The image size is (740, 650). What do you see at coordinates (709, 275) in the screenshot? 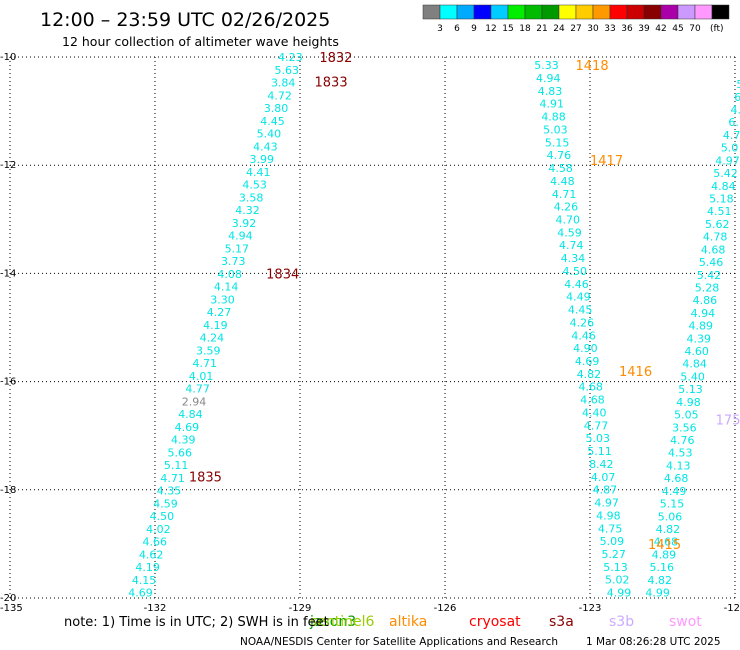
I see `swh-value-label: 5.42` at bounding box center [709, 275].